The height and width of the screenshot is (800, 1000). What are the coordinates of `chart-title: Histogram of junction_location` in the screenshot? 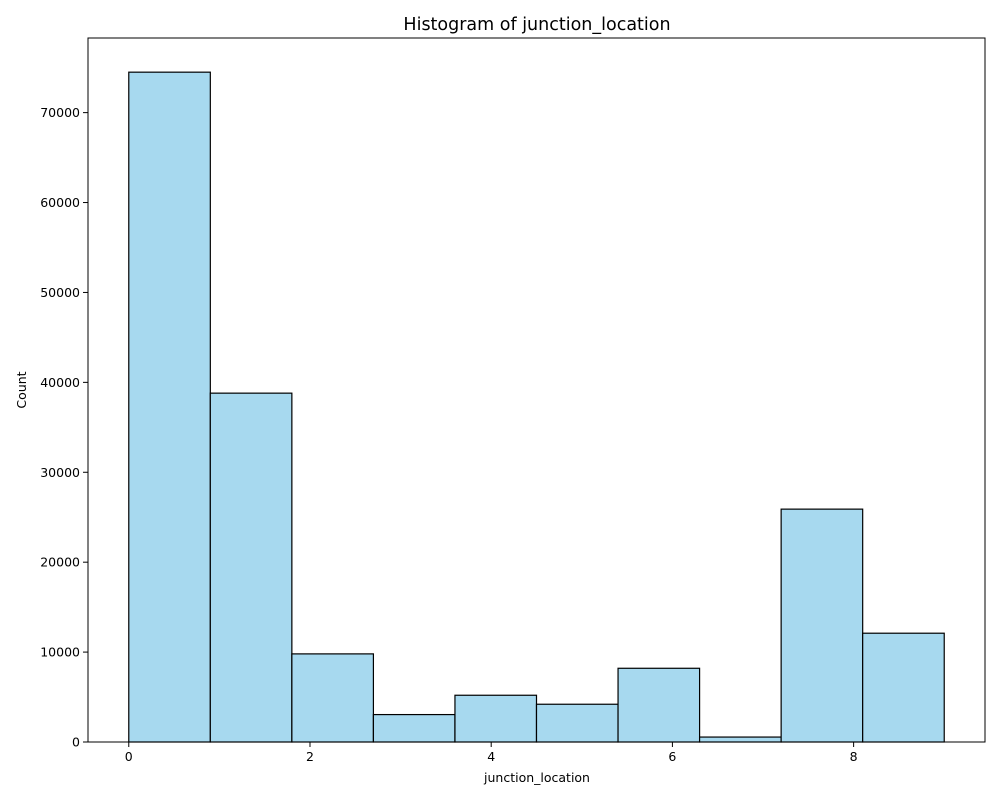 It's located at (536, 25).